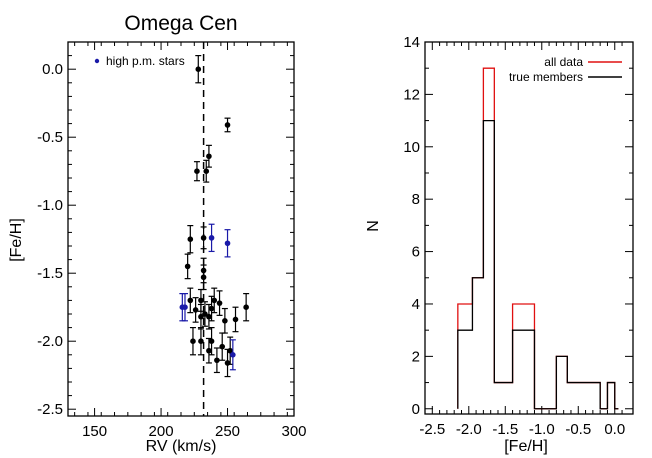 This screenshot has height=458, width=652. I want to click on chart-title: Omega Cen, so click(180, 23).